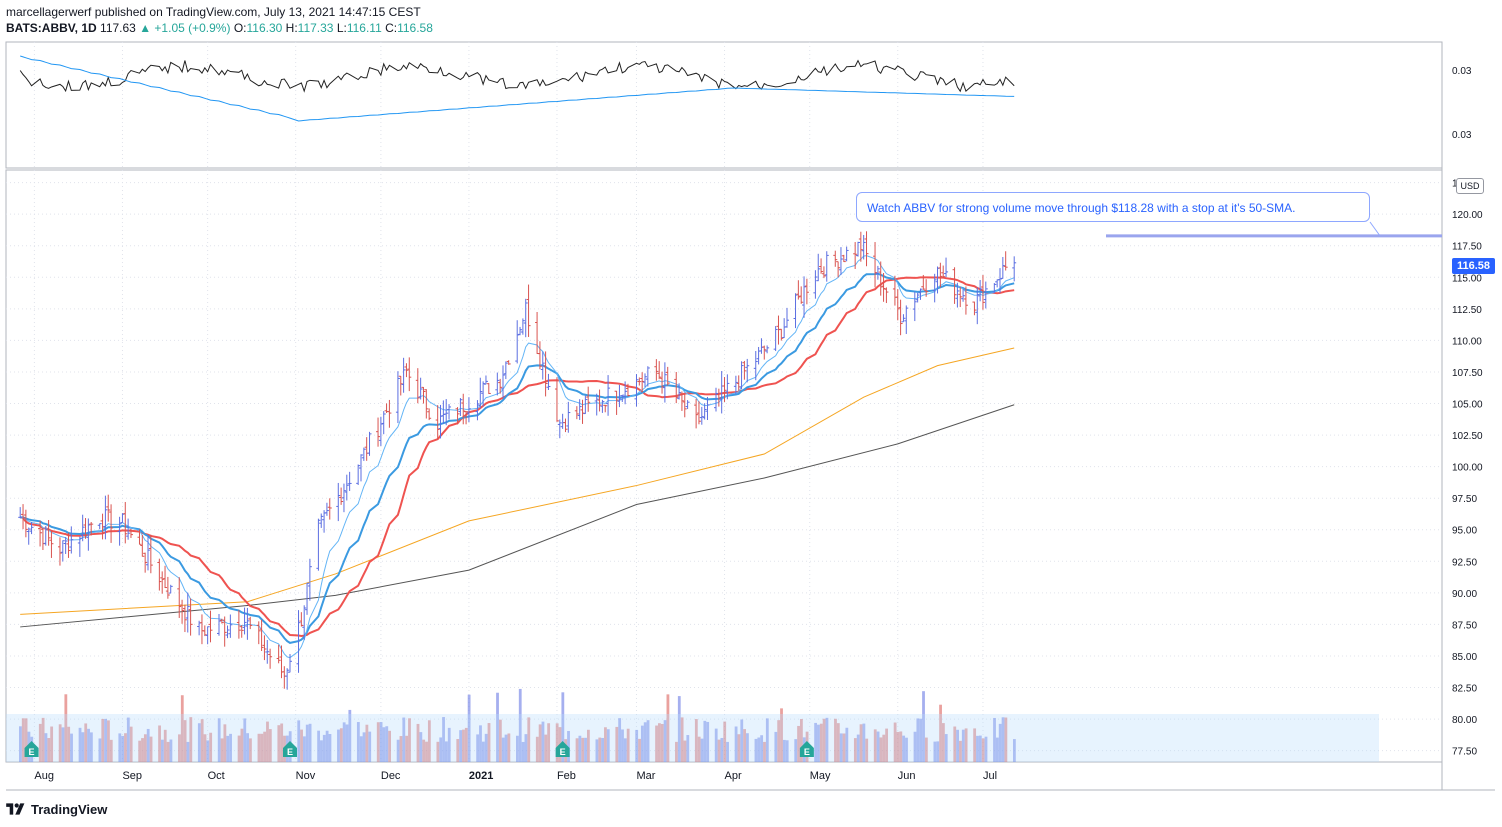 This screenshot has width=1502, height=827. I want to click on y-tick-label: 120.00, so click(1467, 215).